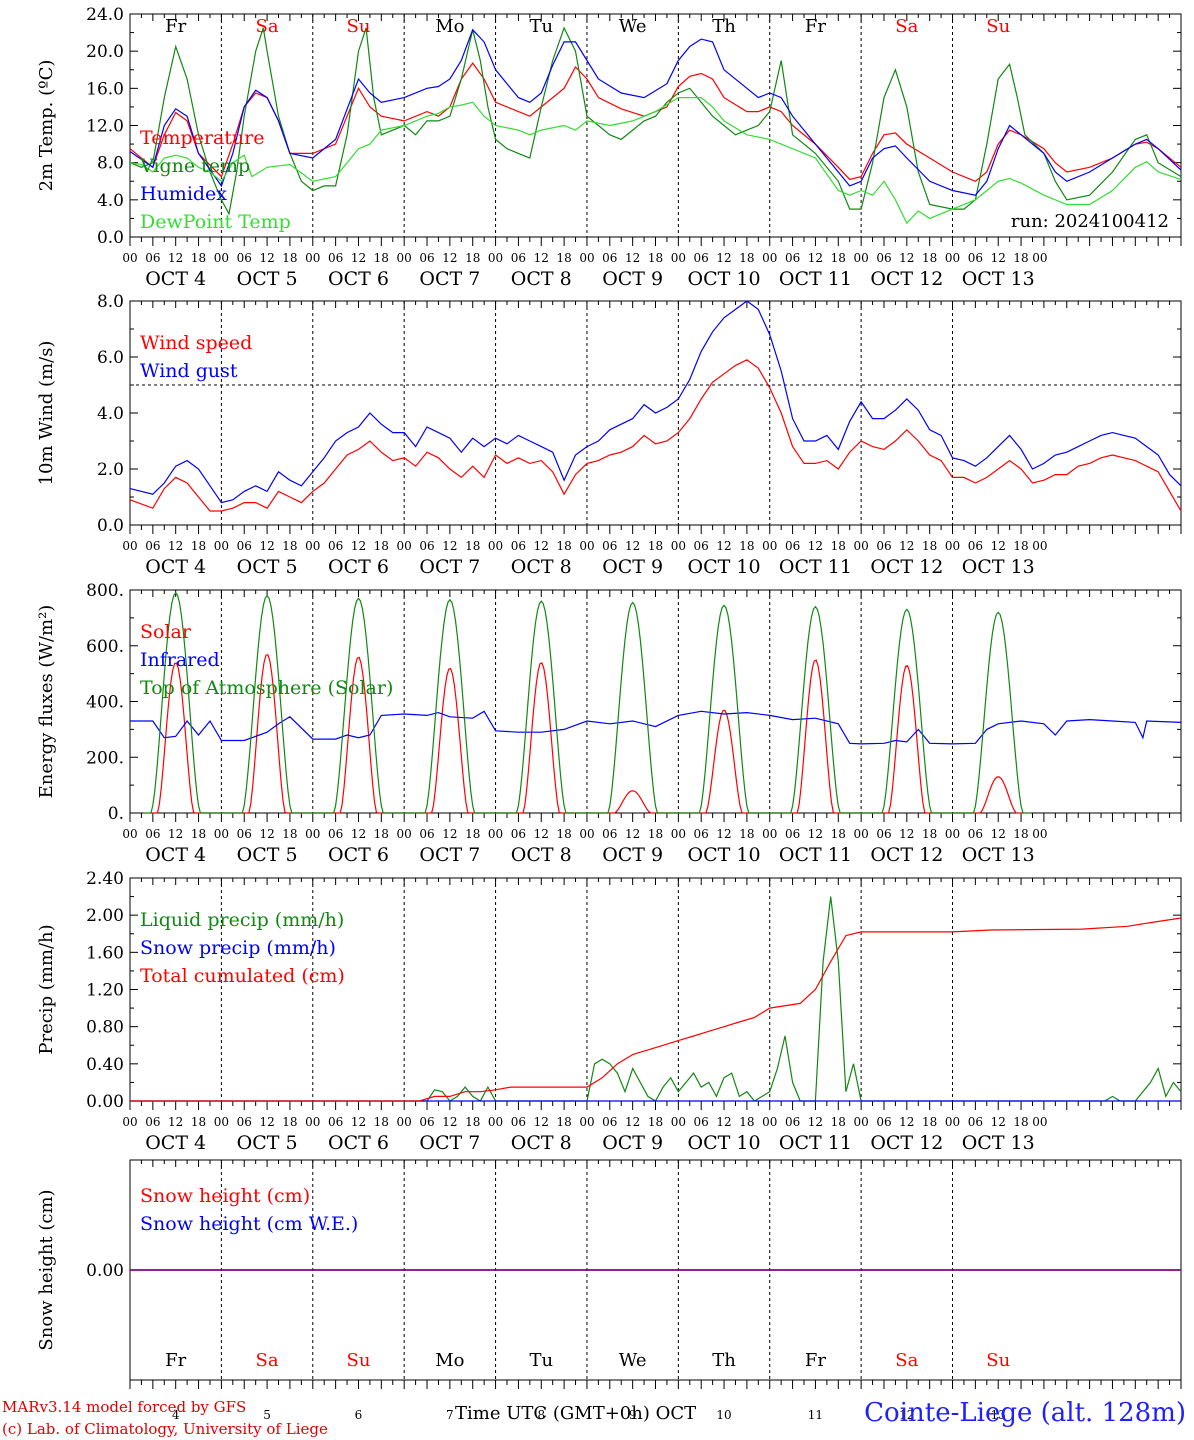  I want to click on legend-entry: Top of Atmosphere (Solar), so click(266, 688).